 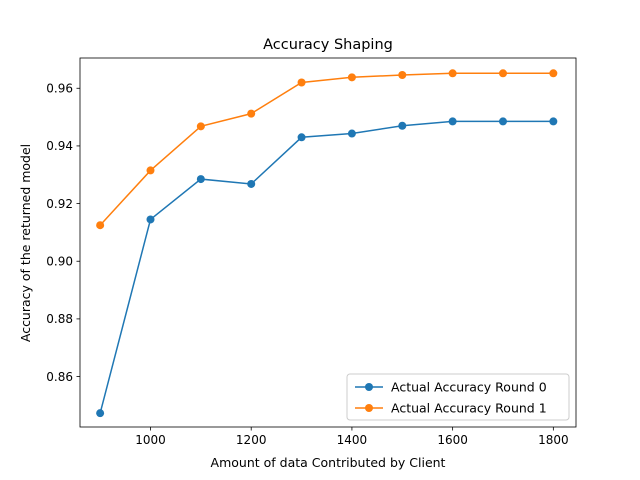 I want to click on x-tick-label-3: 1600, so click(x=452, y=440).